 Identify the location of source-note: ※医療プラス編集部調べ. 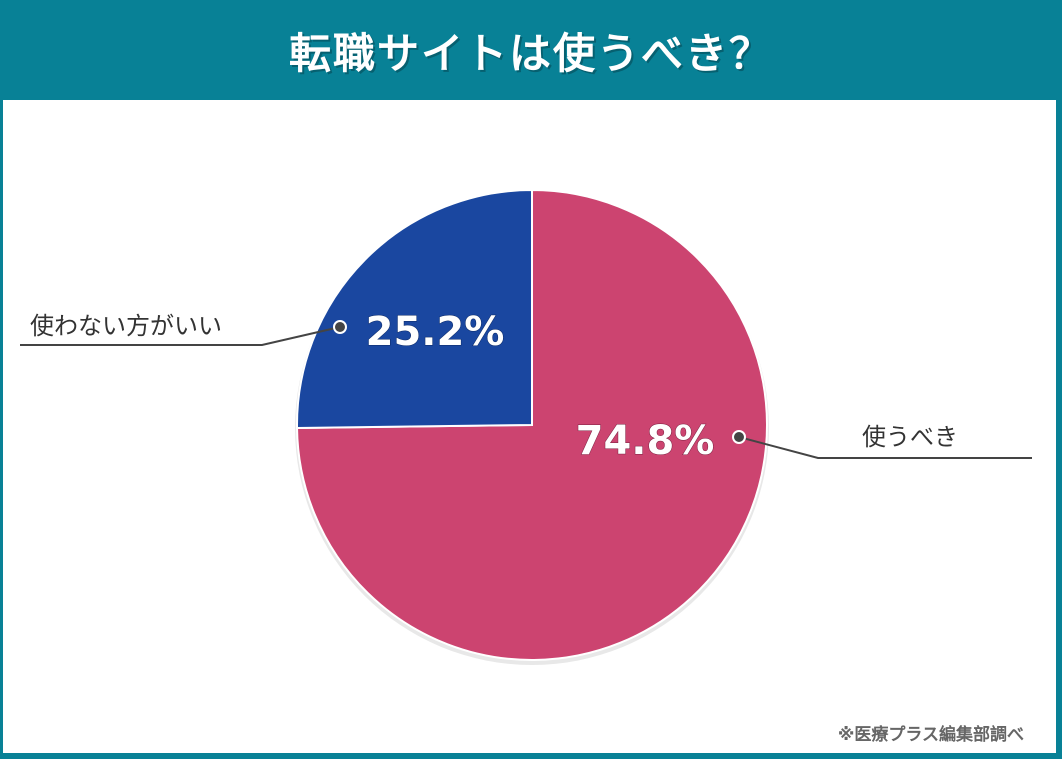
(930, 735).